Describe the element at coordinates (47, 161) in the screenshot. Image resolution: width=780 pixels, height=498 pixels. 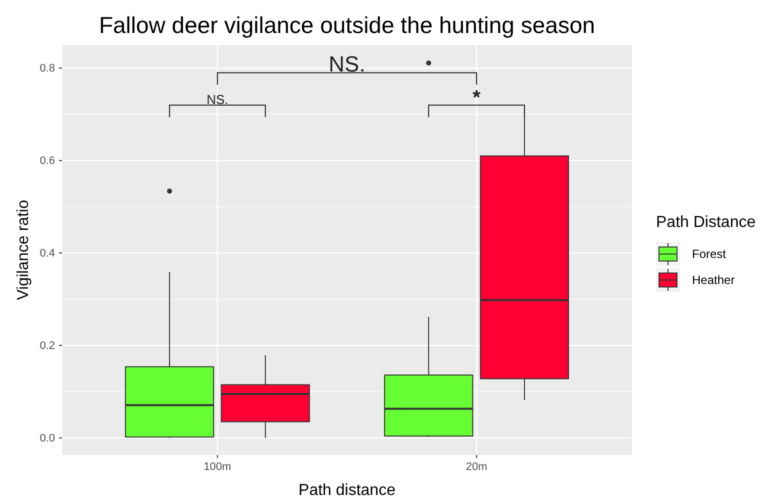
I see `y-tick-label: 0.6` at that location.